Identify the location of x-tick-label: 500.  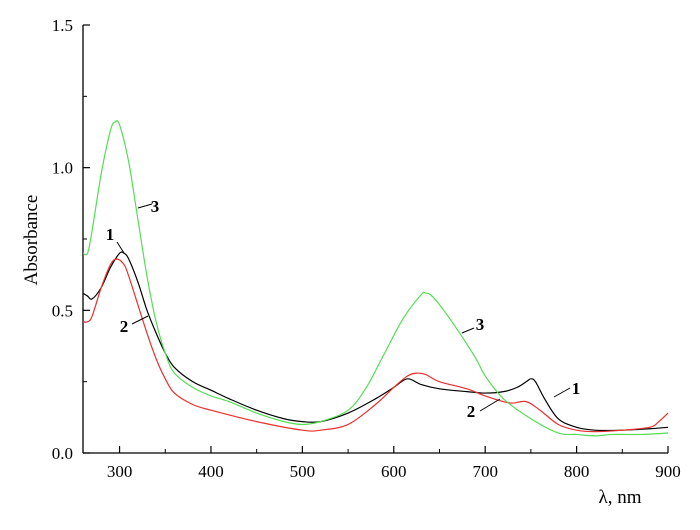
(303, 471).